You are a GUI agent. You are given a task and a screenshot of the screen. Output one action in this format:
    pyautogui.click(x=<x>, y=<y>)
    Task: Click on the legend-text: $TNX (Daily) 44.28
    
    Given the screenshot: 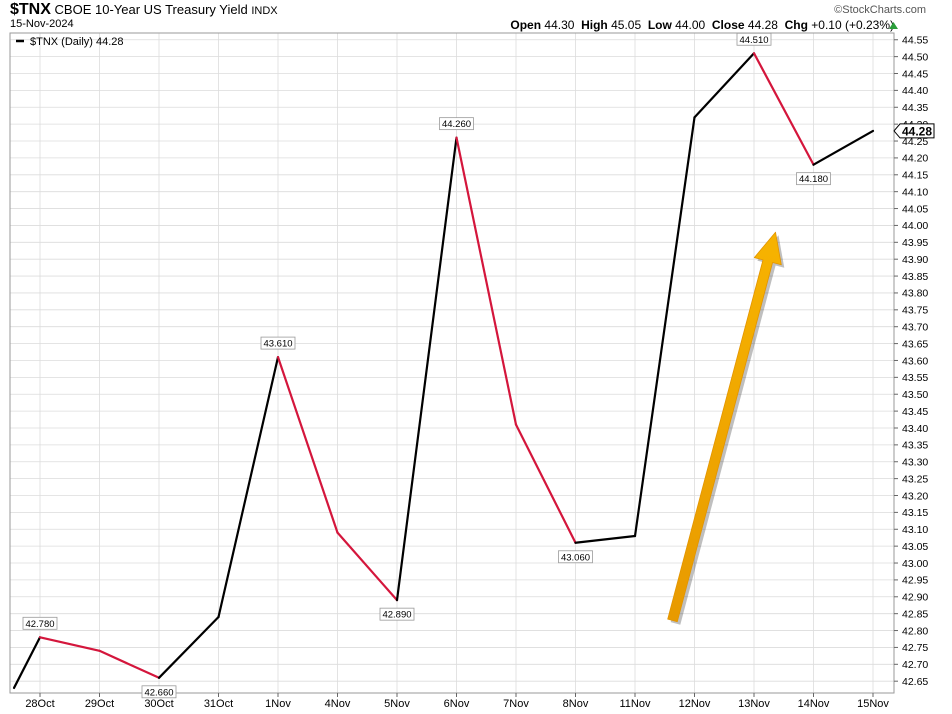 What is the action you would take?
    pyautogui.click(x=77, y=42)
    